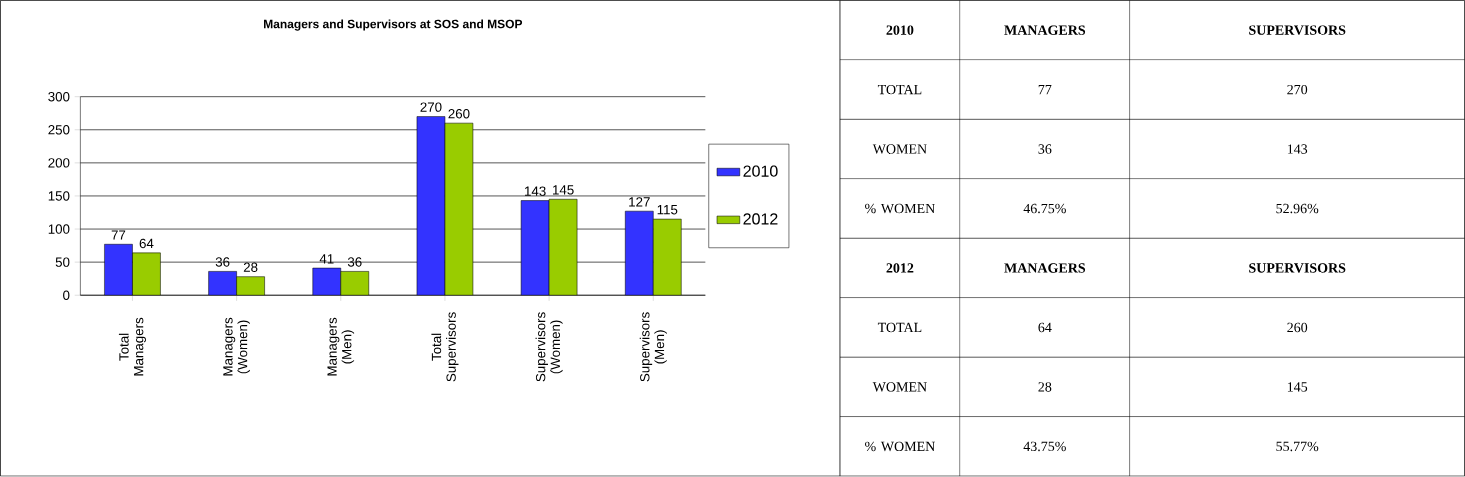  I want to click on y-tick-label: 250, so click(59, 130).